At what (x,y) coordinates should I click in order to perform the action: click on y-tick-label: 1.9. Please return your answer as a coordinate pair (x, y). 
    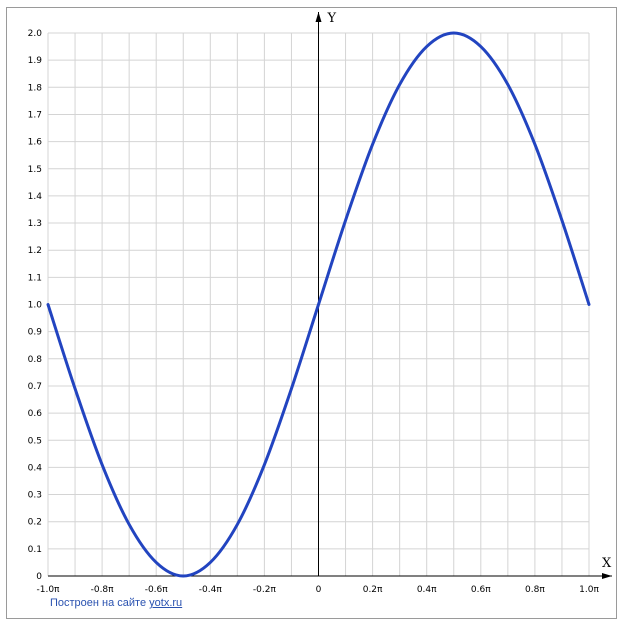
    Looking at the image, I should click on (35, 61).